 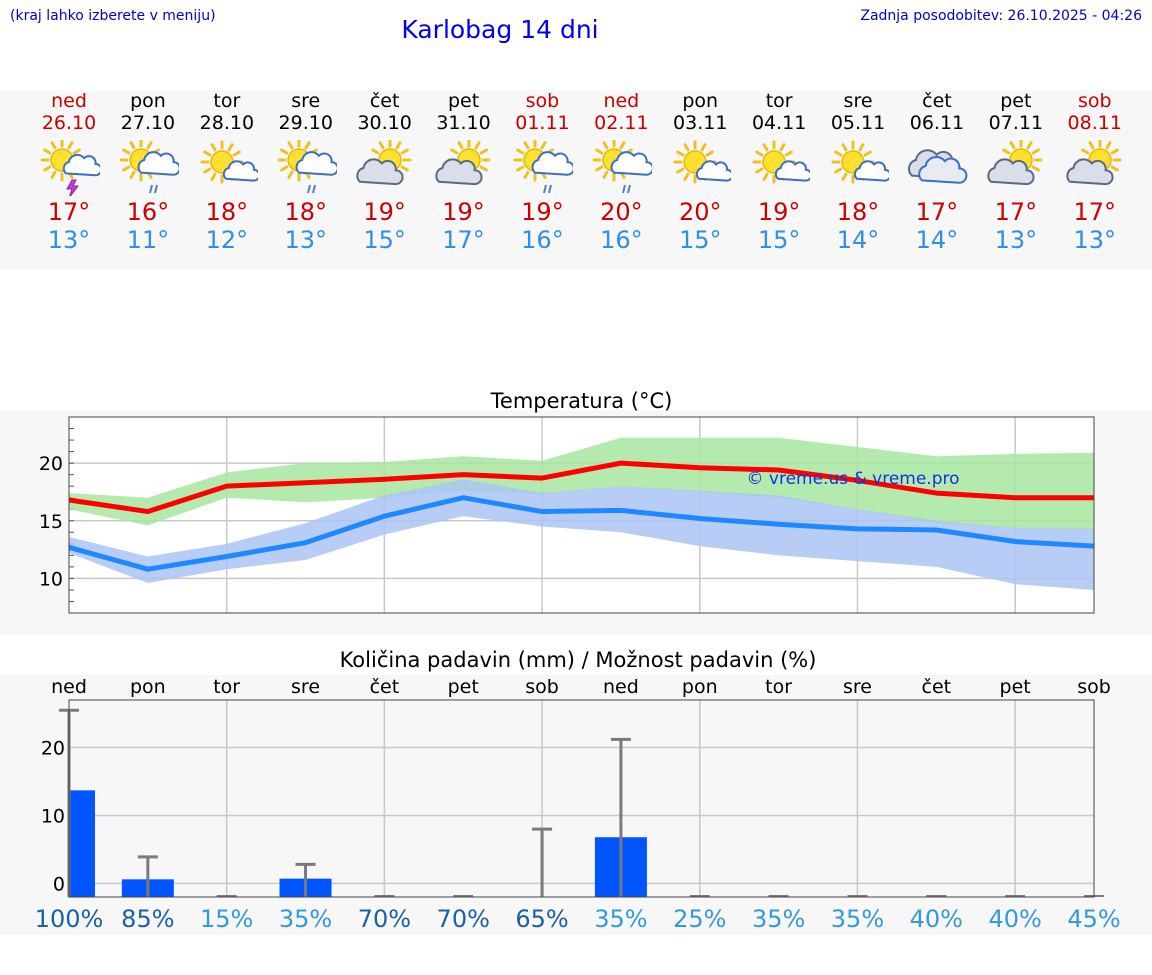 I want to click on day-date: 01.11, so click(x=542, y=123).